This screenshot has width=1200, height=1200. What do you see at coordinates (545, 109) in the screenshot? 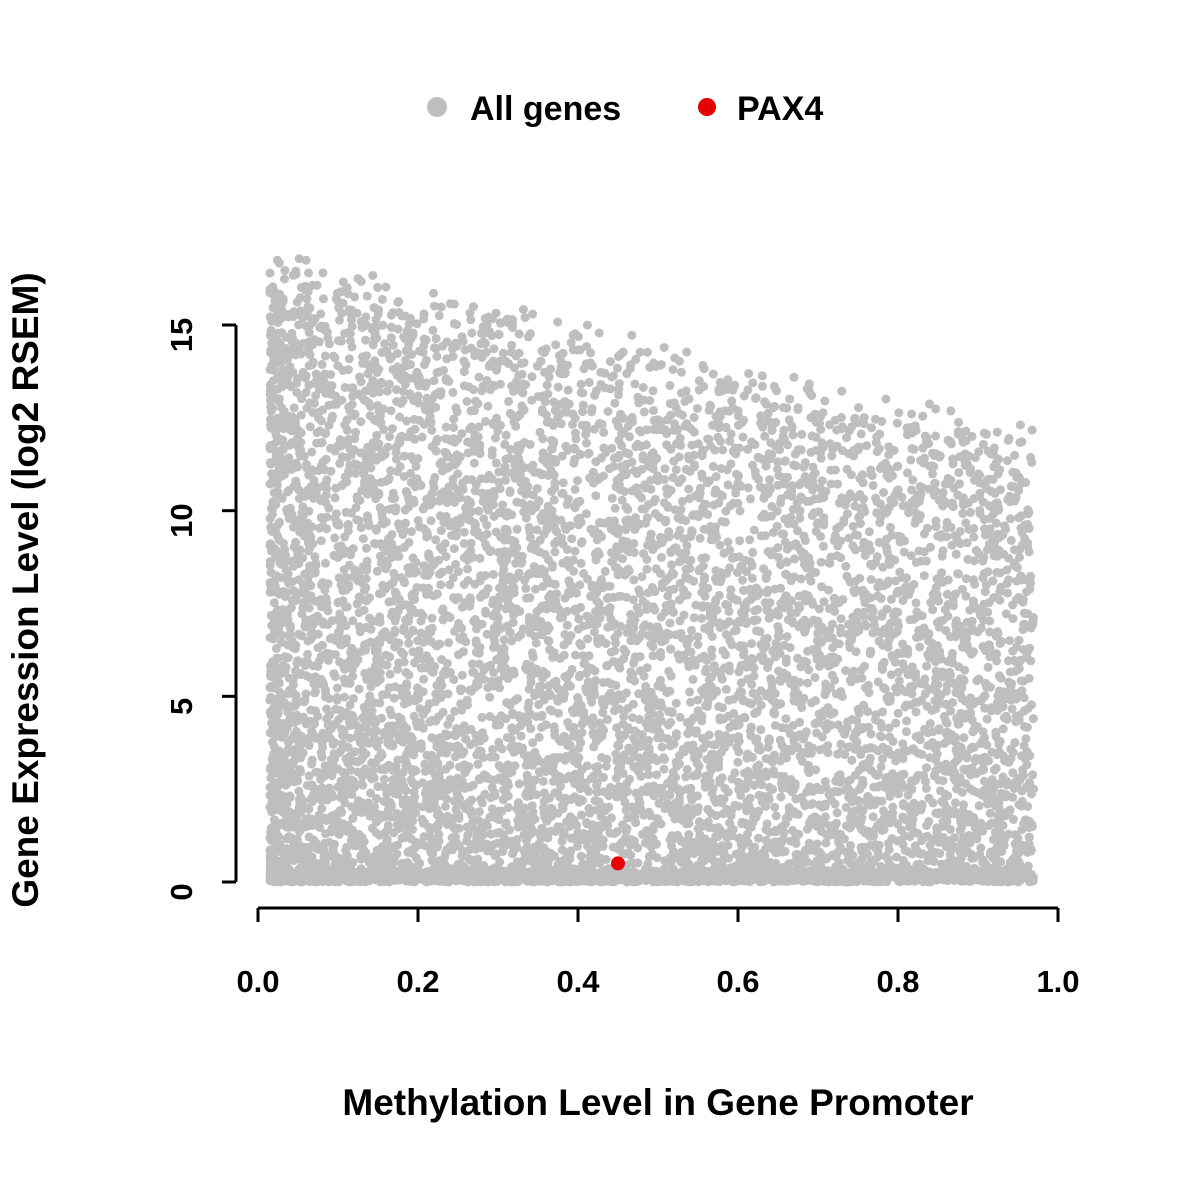
I see `all-genes-legend-label: All genes` at bounding box center [545, 109].